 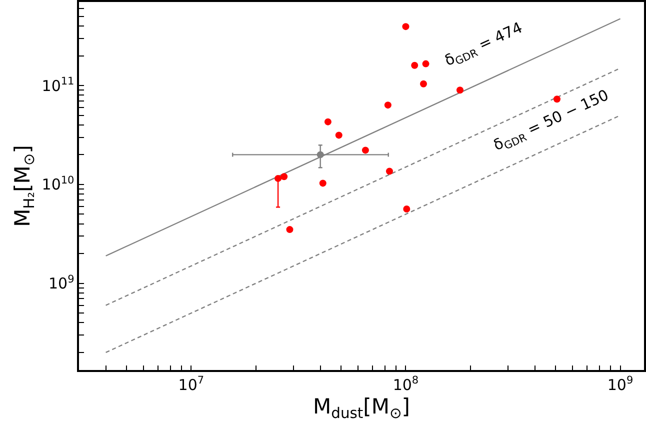 I want to click on x-tick-label: 10$^{8}$, so click(x=405, y=384).